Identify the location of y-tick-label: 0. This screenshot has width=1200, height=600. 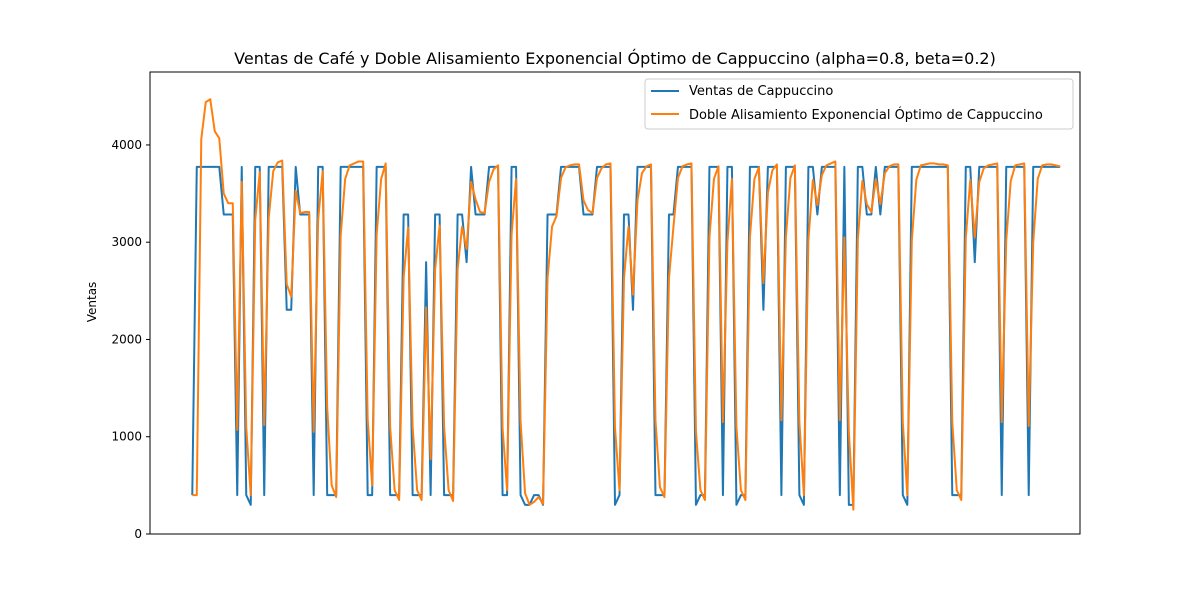
(138, 534).